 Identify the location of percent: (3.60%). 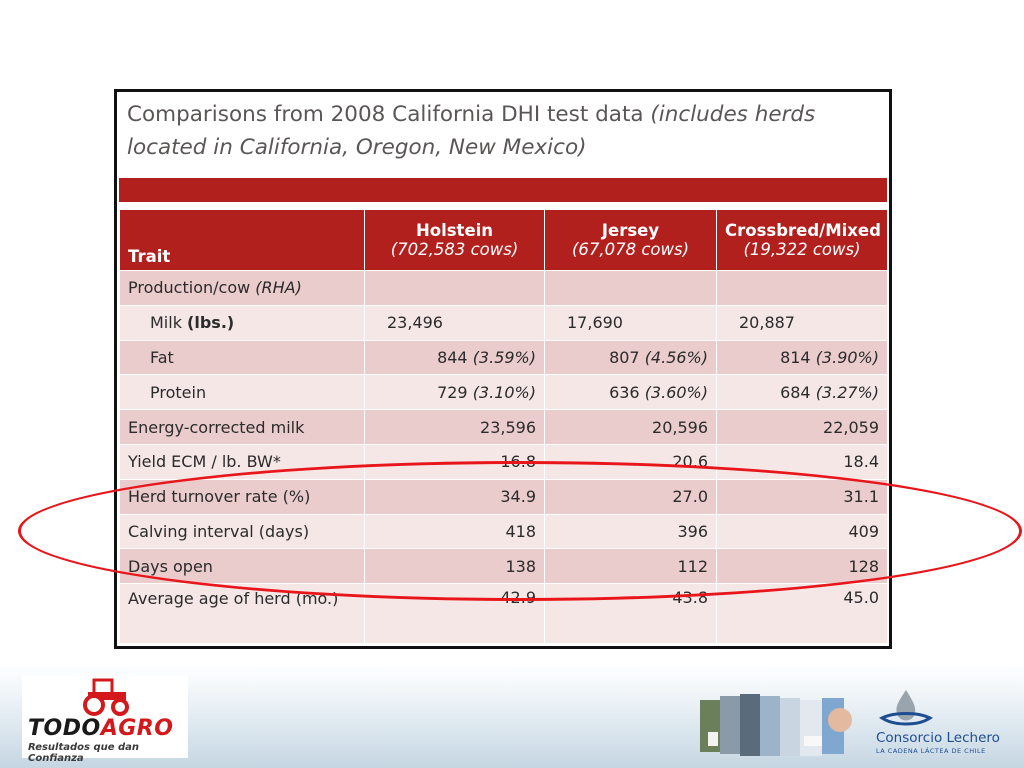
(676, 392).